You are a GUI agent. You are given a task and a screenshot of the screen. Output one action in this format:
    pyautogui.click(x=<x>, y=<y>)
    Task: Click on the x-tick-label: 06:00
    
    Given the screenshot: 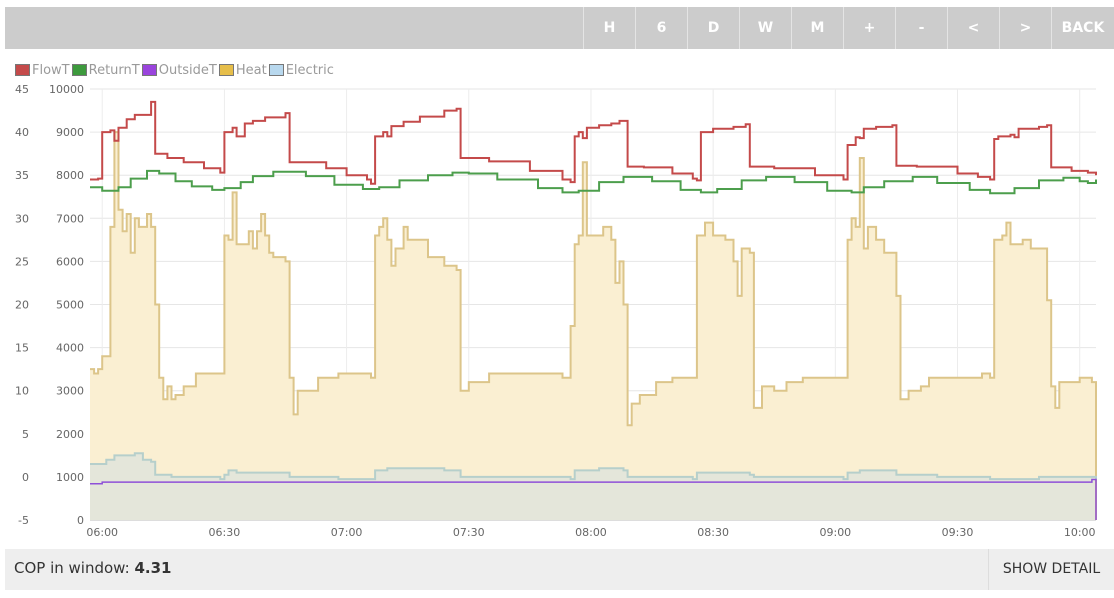 What is the action you would take?
    pyautogui.click(x=102, y=532)
    